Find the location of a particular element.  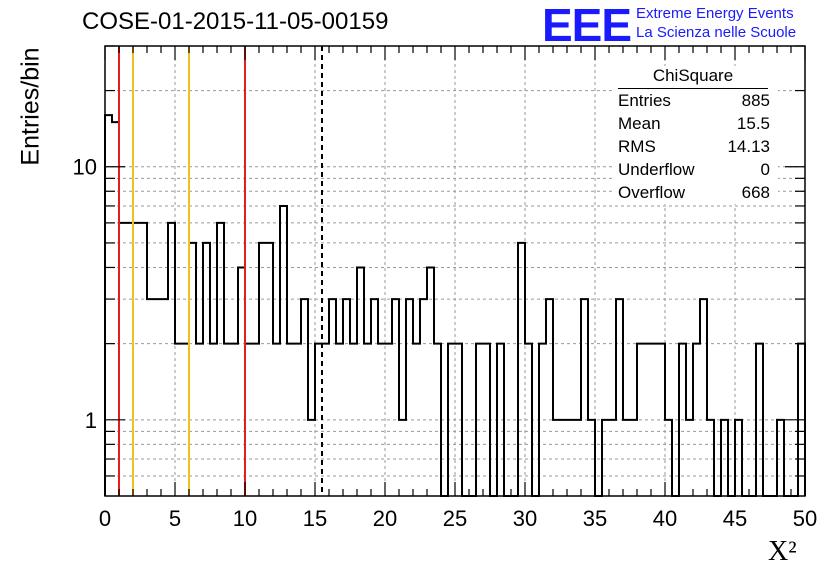

chart-title: COSE-01-2015-11-05-00159 is located at coordinates (235, 21).